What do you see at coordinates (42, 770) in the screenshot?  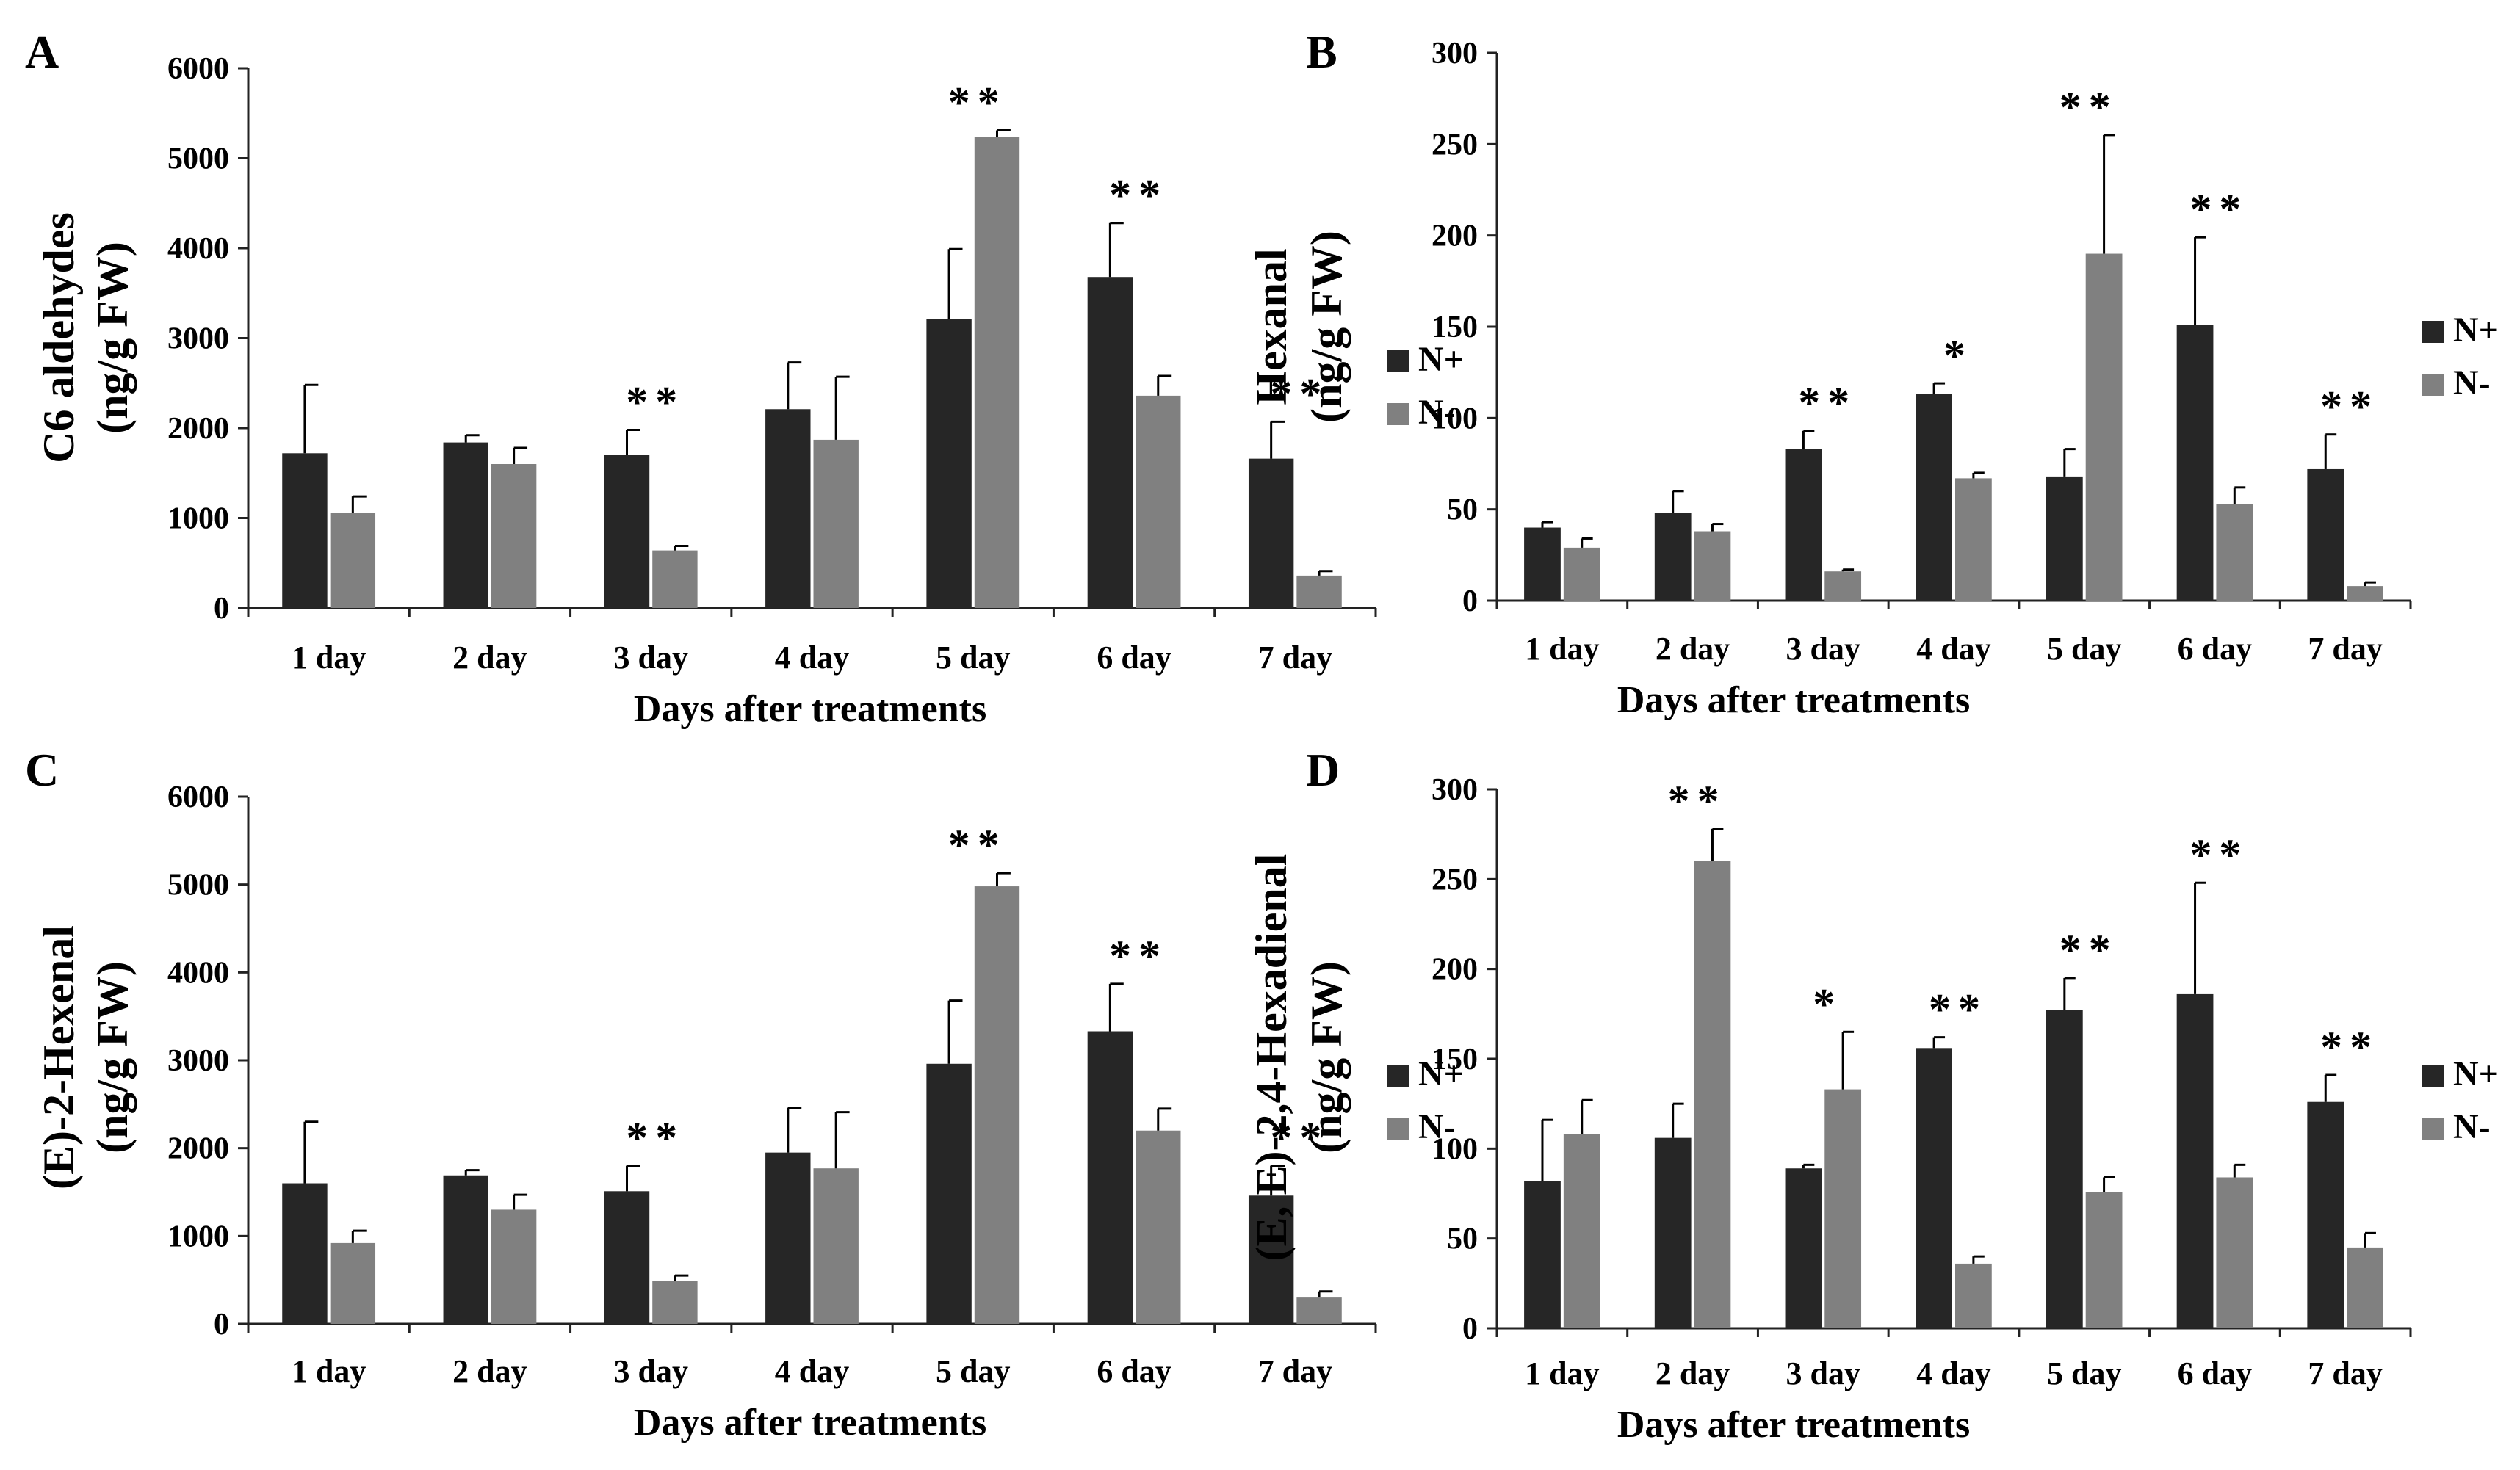 I see `panel-letter: C` at bounding box center [42, 770].